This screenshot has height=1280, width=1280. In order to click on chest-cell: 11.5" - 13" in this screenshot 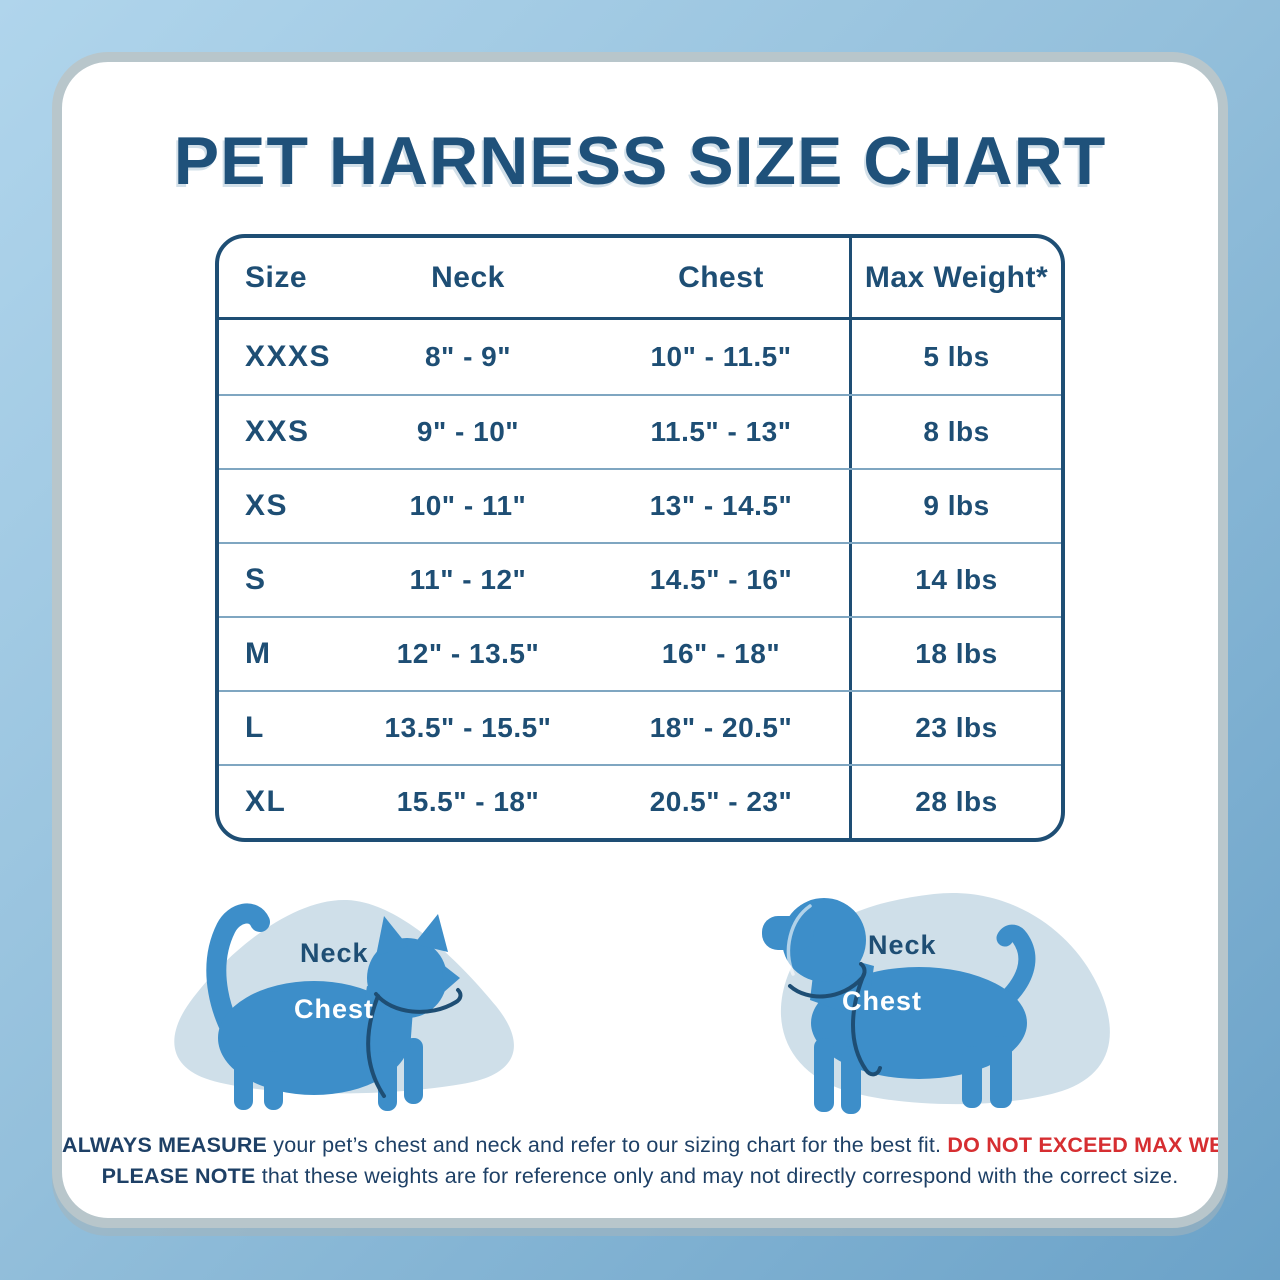, I will do `click(721, 431)`.